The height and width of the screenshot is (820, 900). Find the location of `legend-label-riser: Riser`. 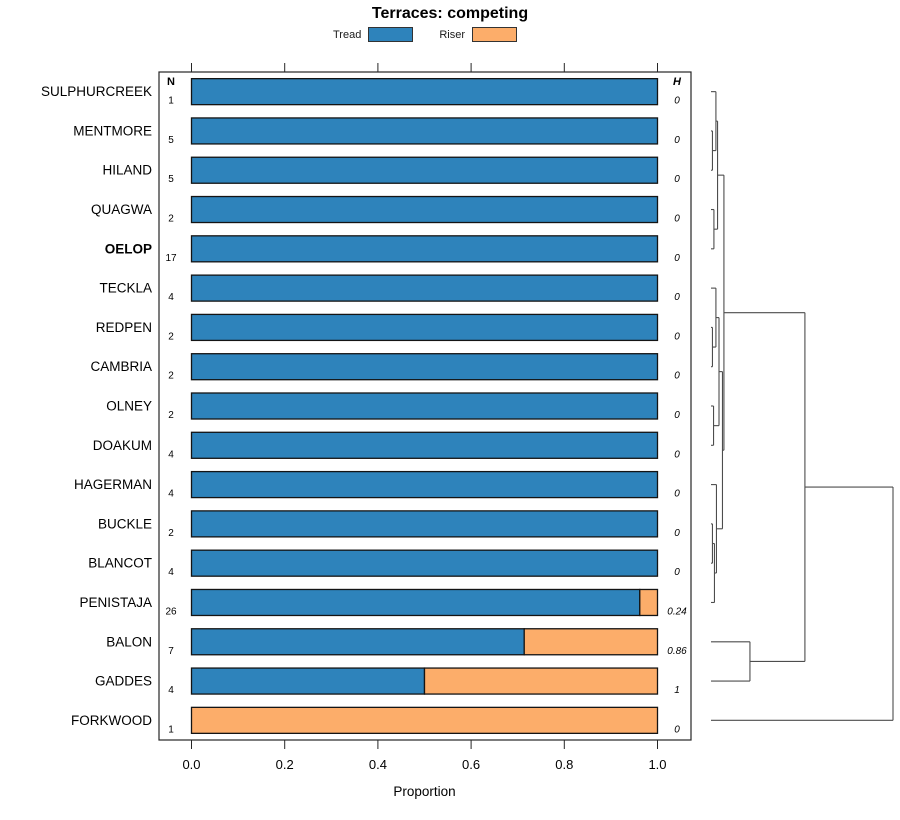

legend-label-riser: Riser is located at coordinates (452, 34).